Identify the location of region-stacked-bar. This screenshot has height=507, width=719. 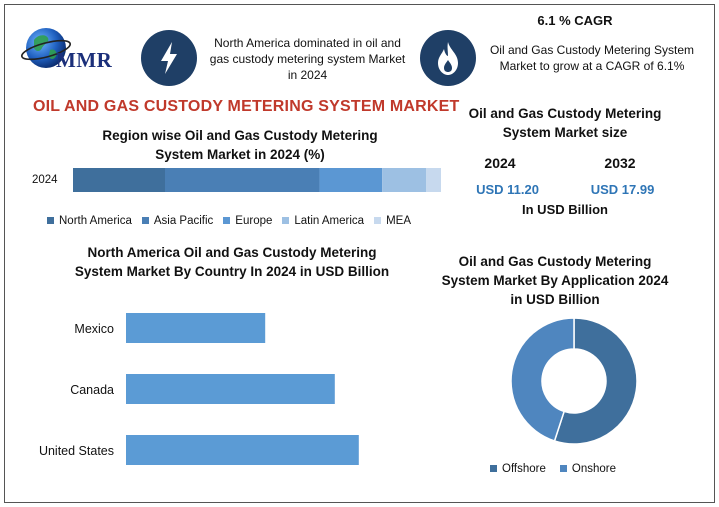
(257, 180).